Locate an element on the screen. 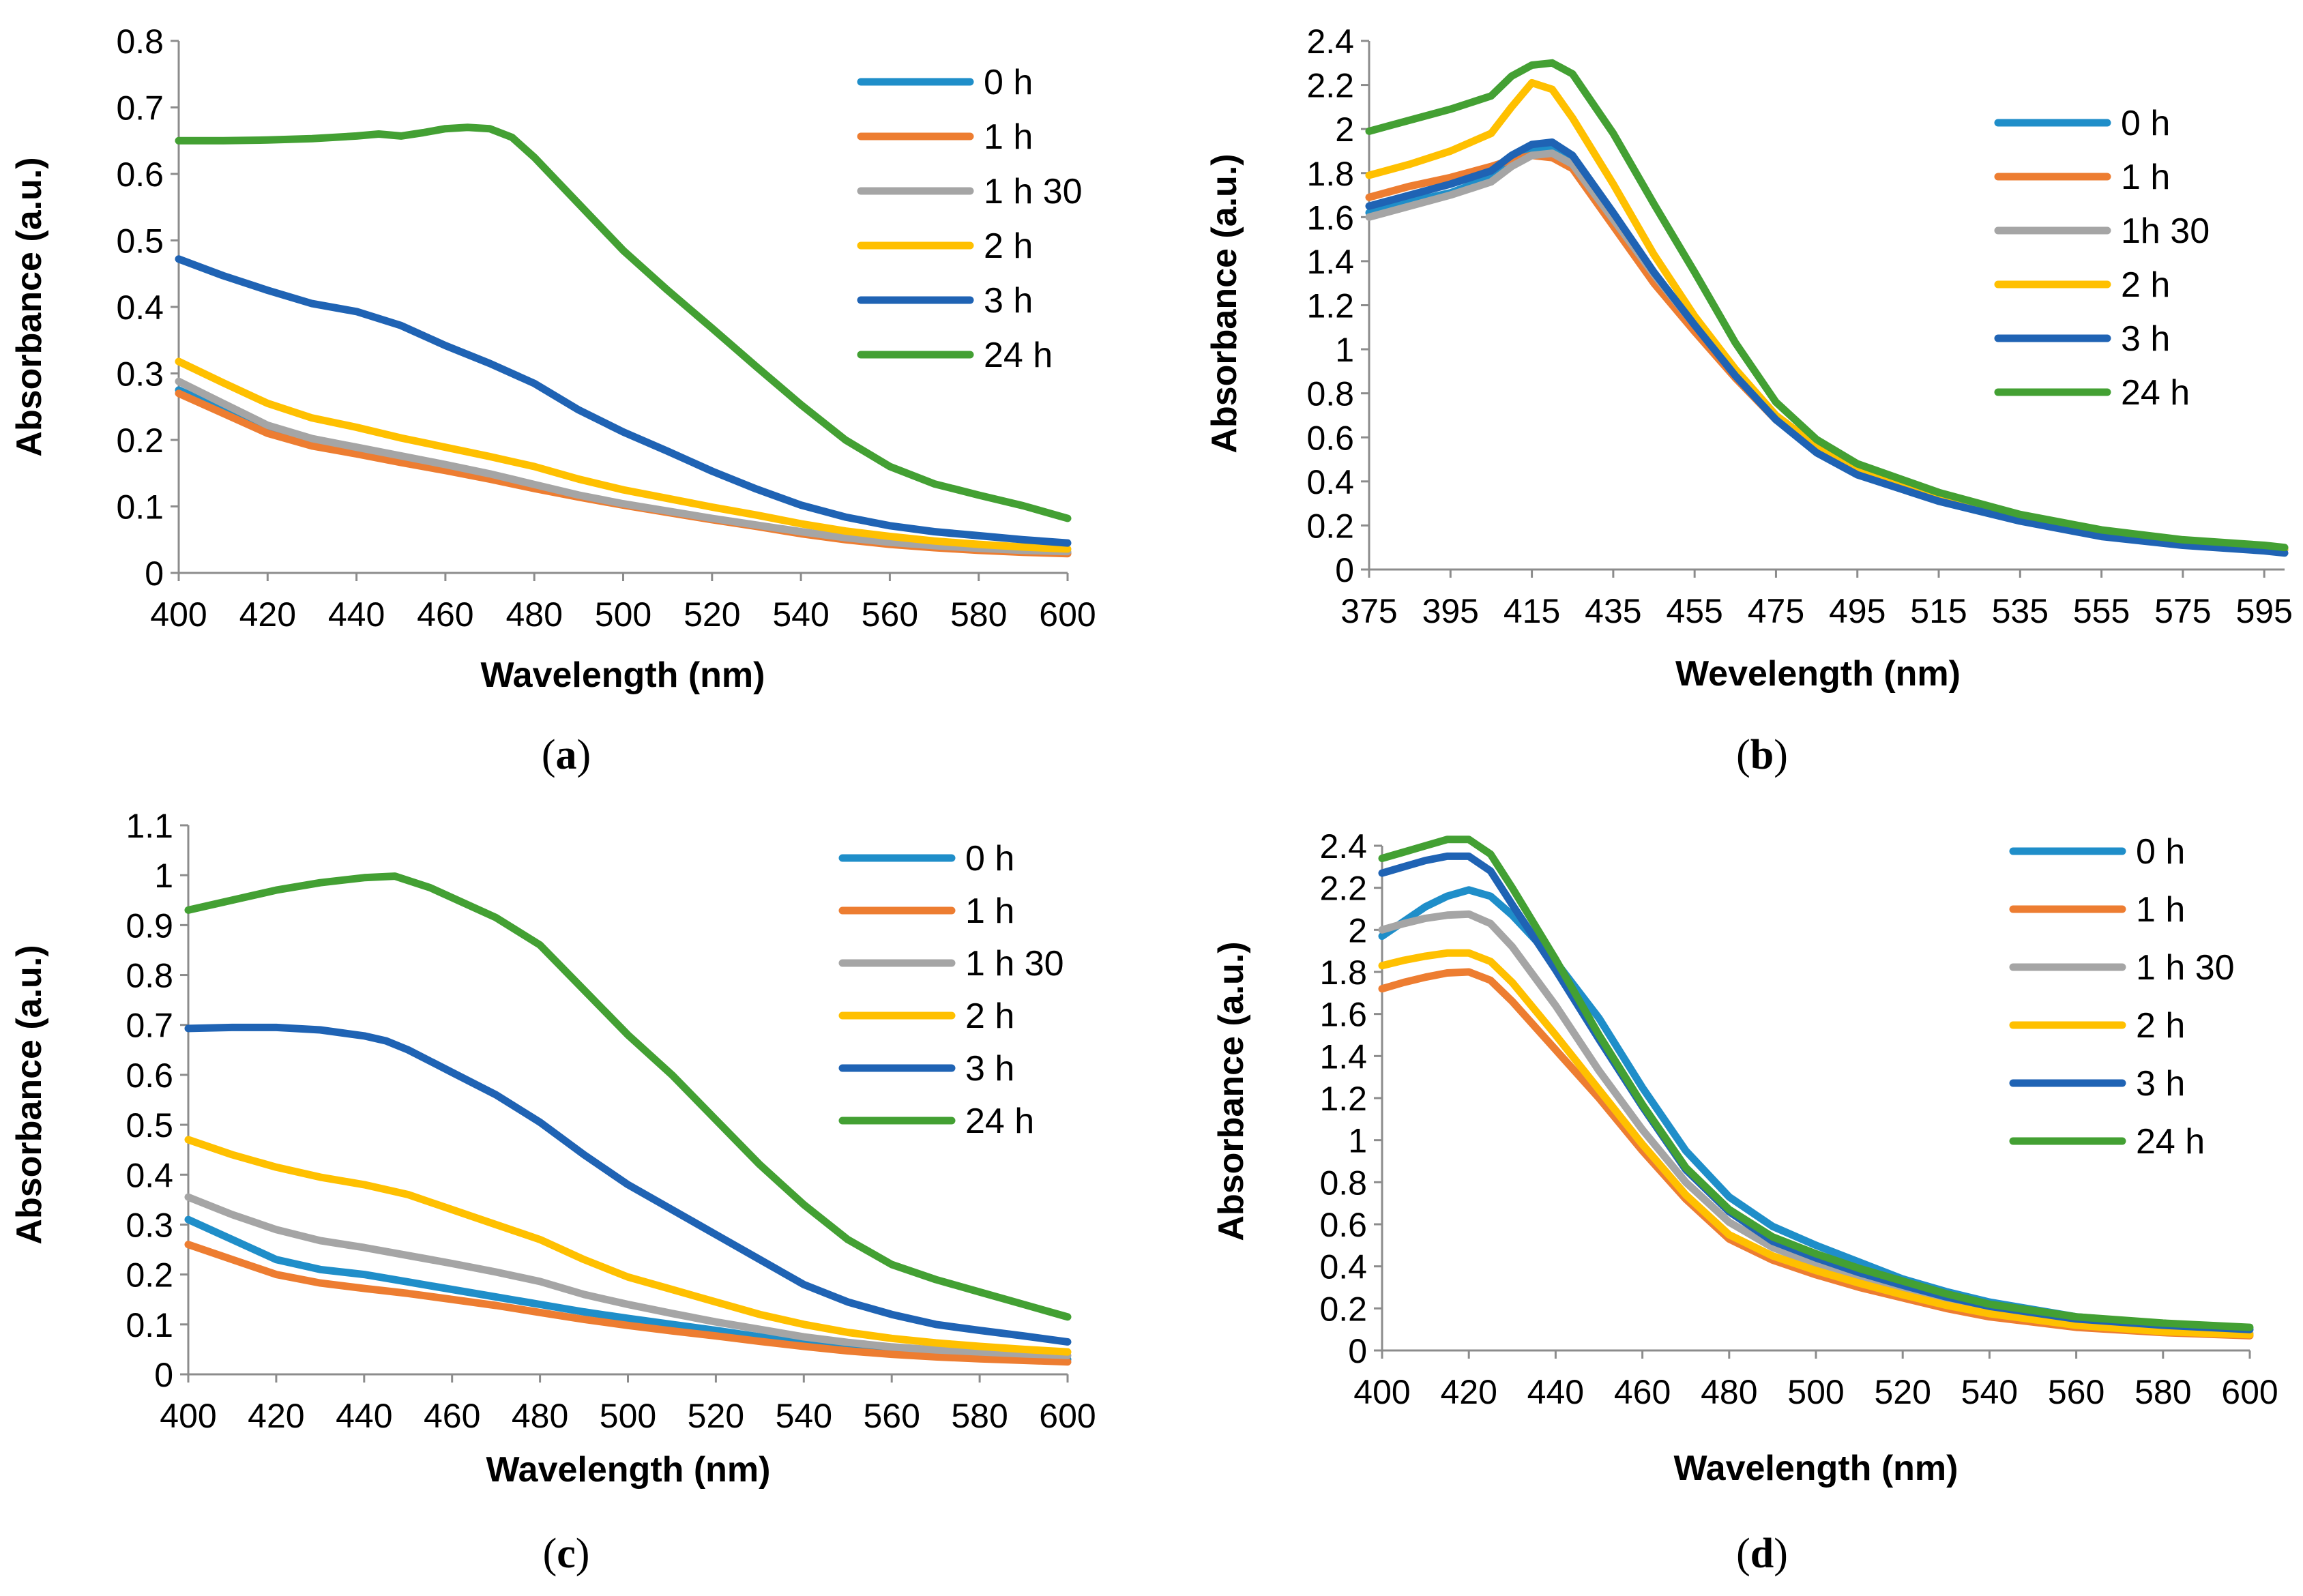  legend-item: 24 h is located at coordinates (936, 1121).